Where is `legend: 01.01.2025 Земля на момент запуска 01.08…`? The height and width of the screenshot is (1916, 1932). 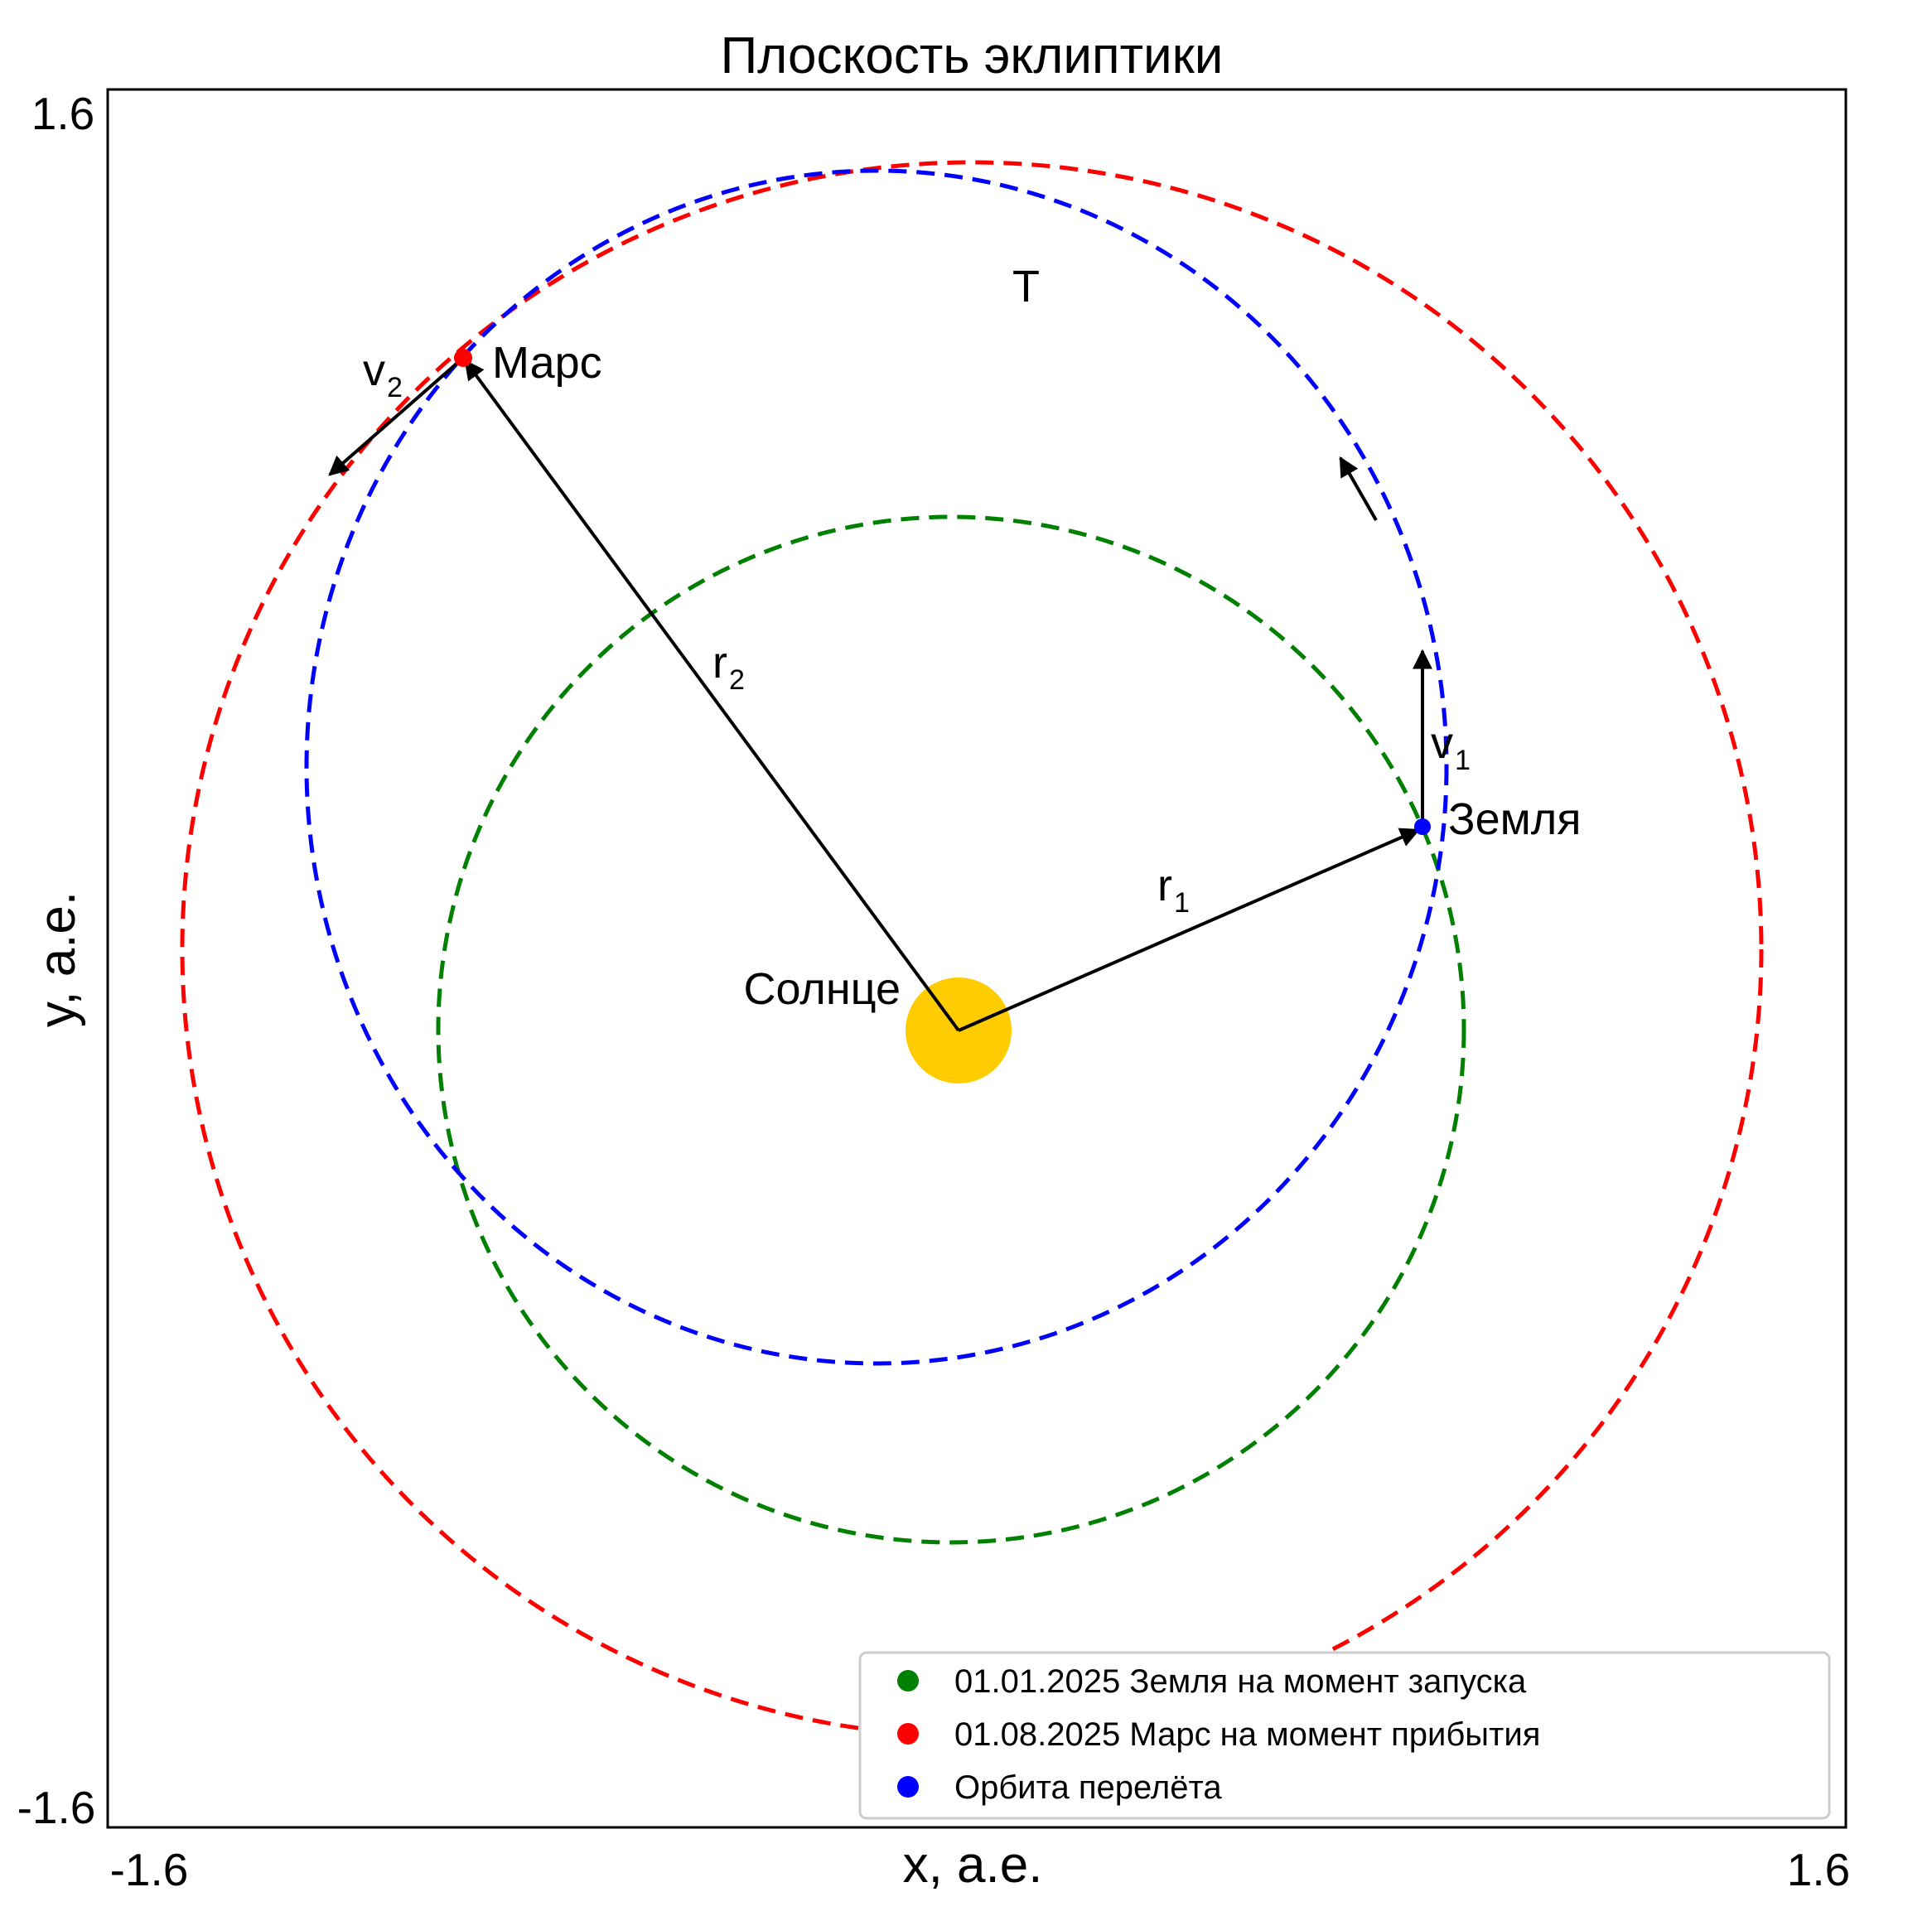 legend: 01.01.2025 Земля на момент запуска 01.08… is located at coordinates (1345, 1735).